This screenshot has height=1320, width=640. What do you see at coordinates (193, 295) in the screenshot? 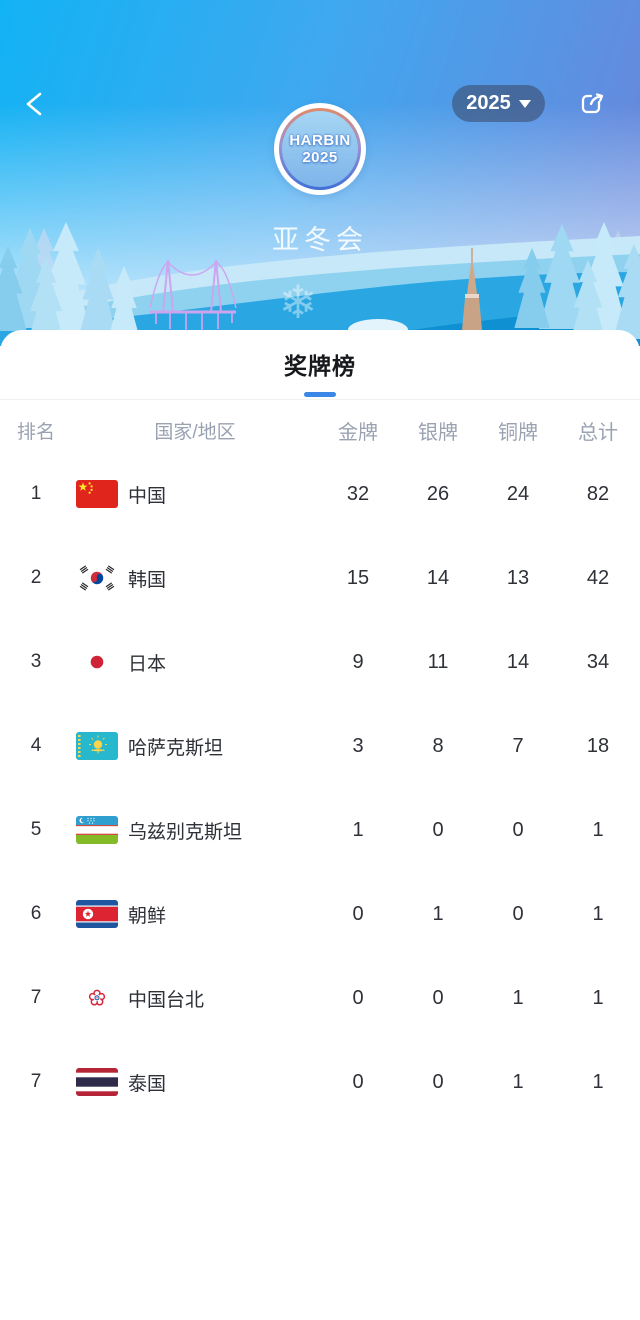
I see `bridge-illustration` at bounding box center [193, 295].